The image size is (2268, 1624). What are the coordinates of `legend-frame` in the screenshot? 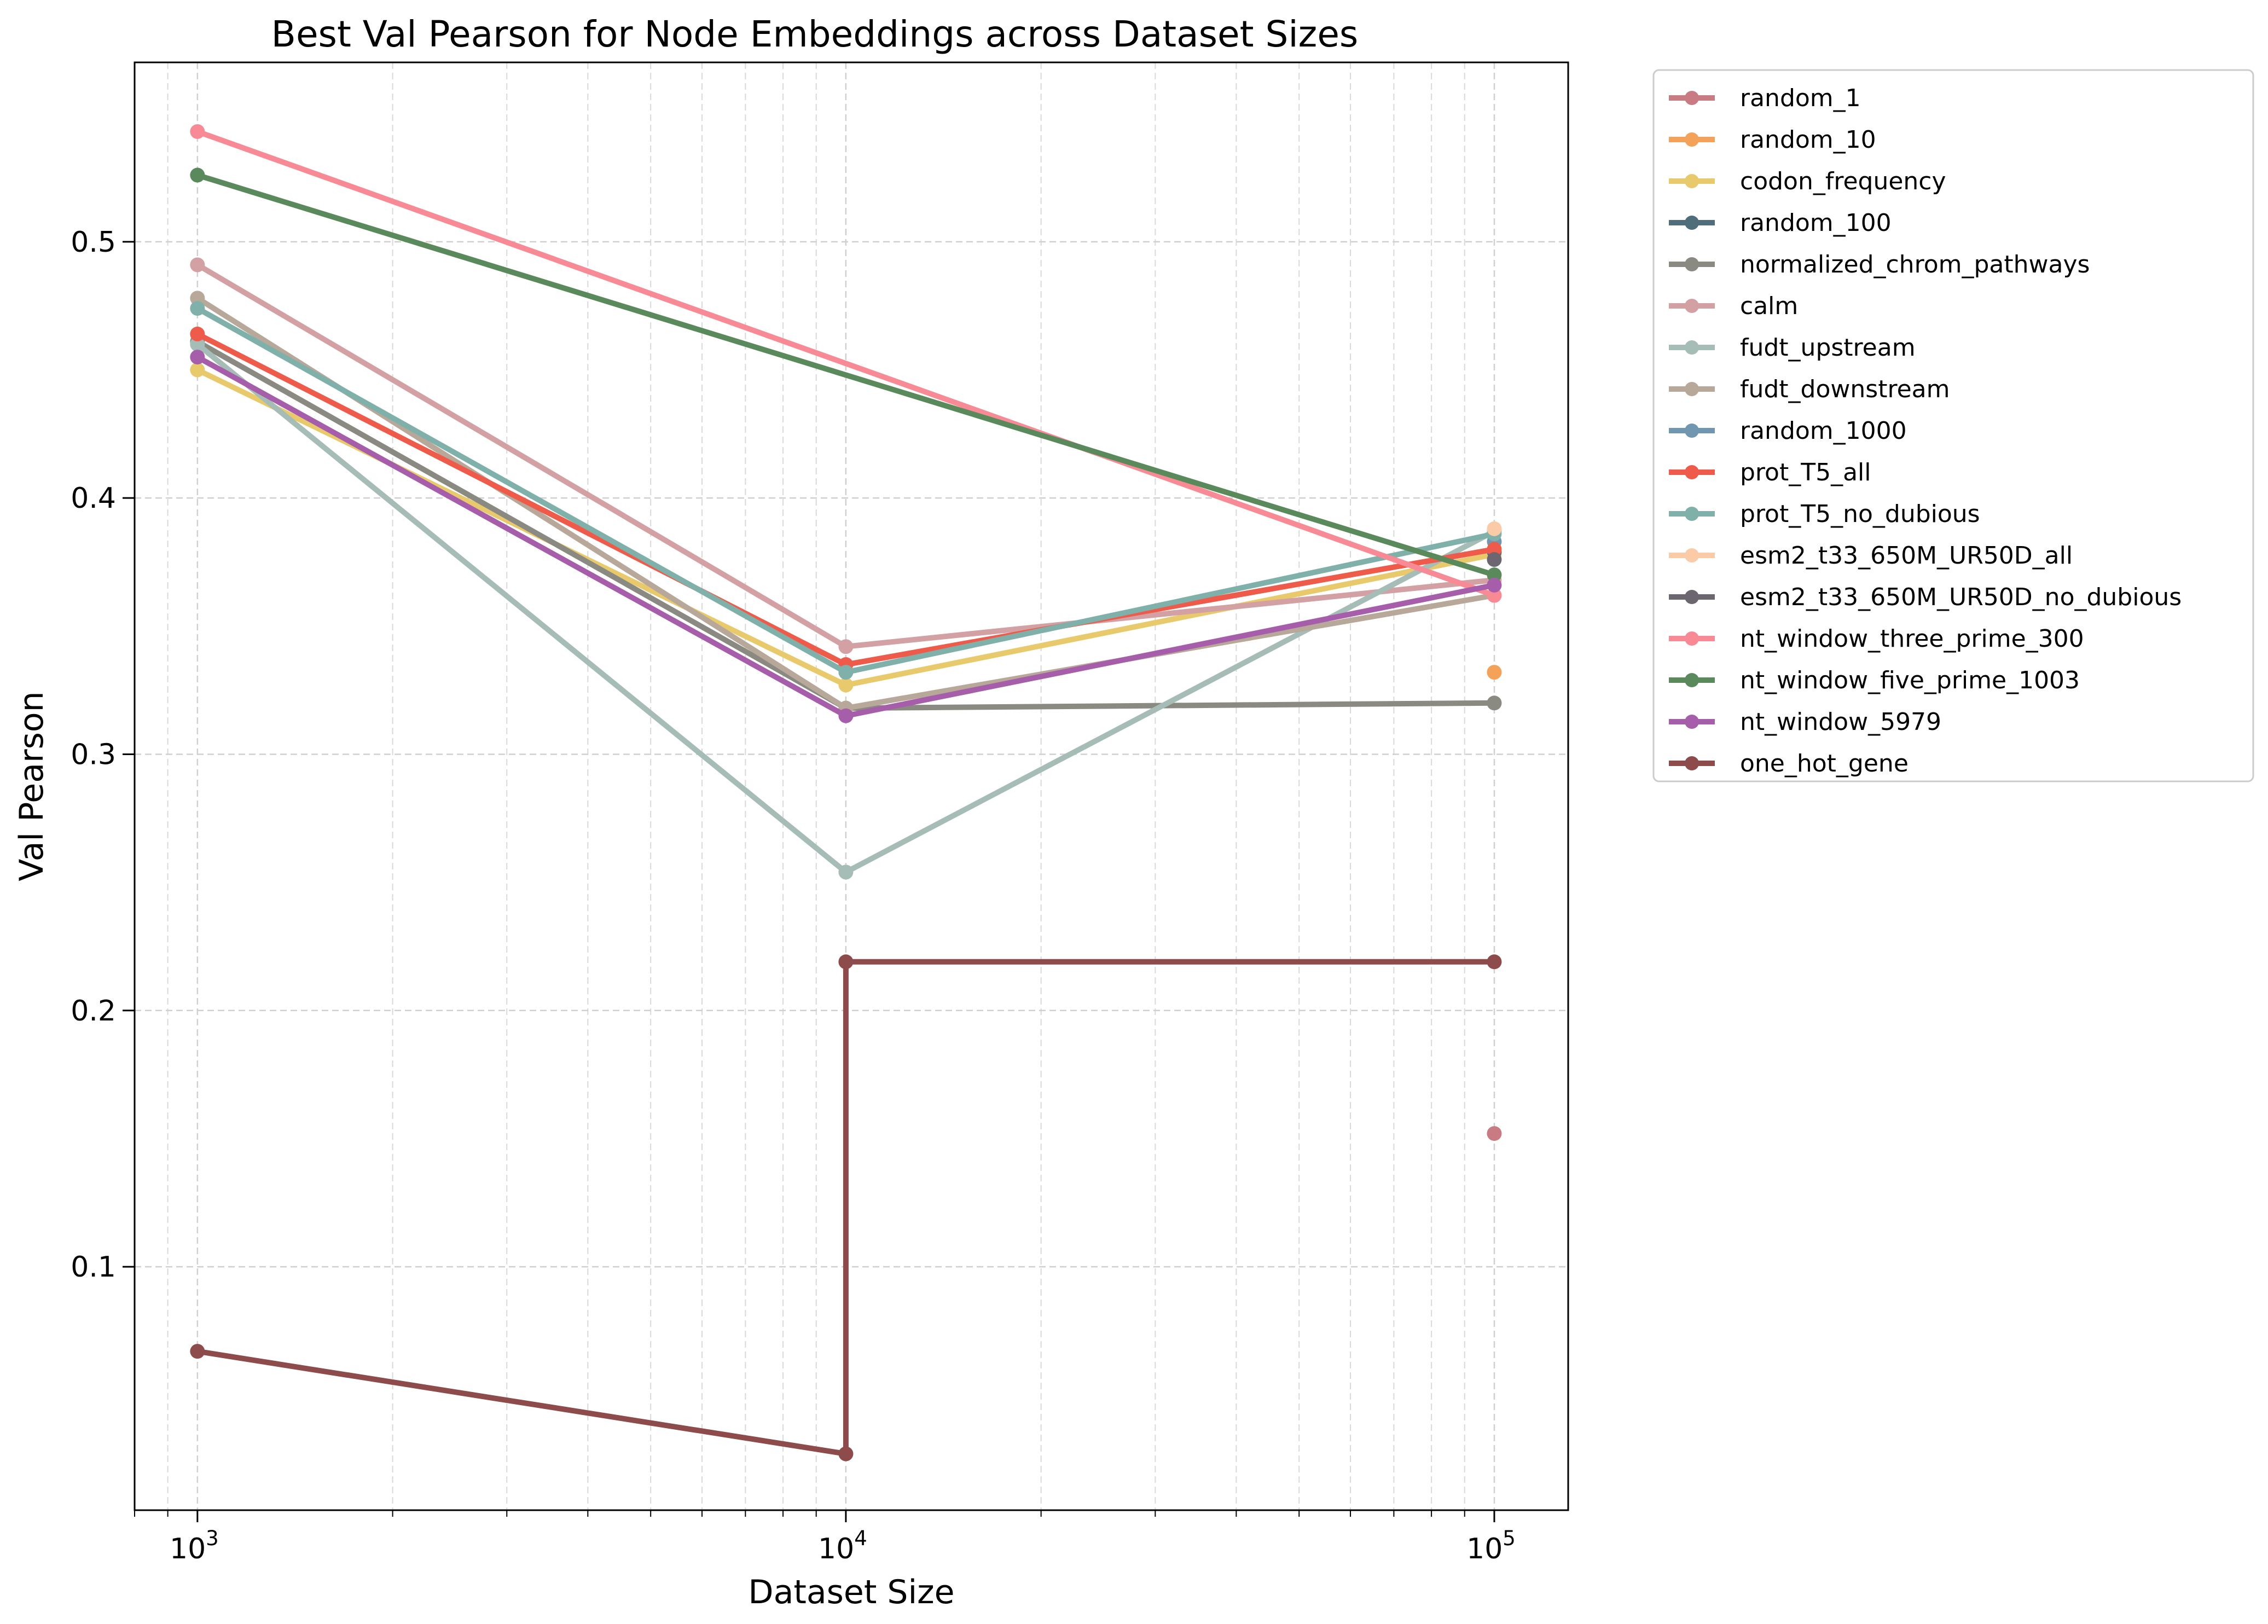 It's located at (1953, 425).